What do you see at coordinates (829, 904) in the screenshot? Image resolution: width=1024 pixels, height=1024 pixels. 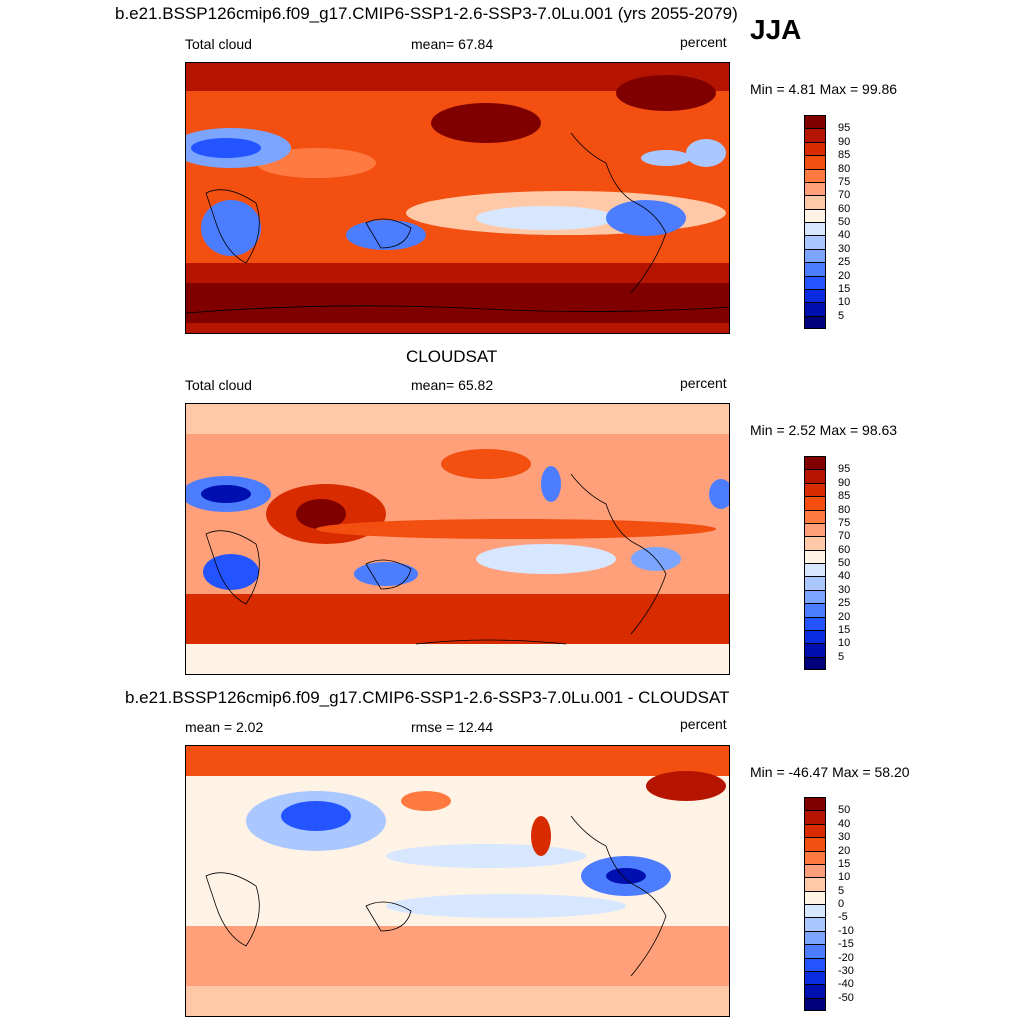 I see `colorbar-diff: 50 40 30 20 15 10 5 0 -5 -10 -15 -20 -30 -40 -50` at bounding box center [829, 904].